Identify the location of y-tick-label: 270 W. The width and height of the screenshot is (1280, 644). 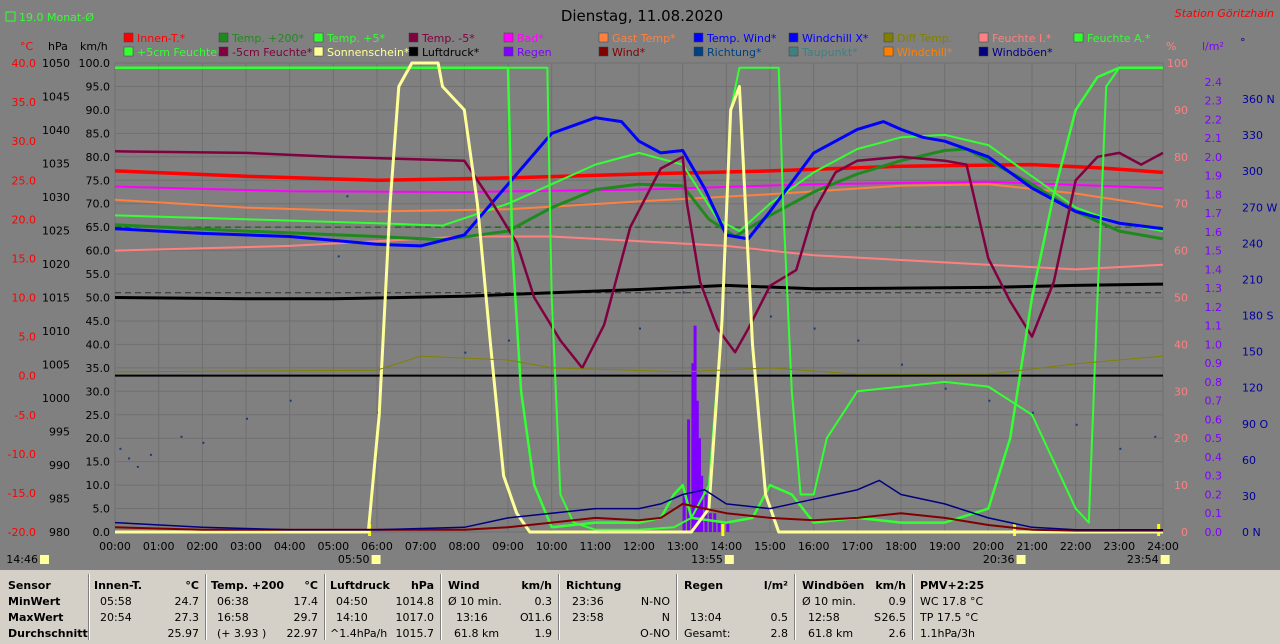
(1259, 207).